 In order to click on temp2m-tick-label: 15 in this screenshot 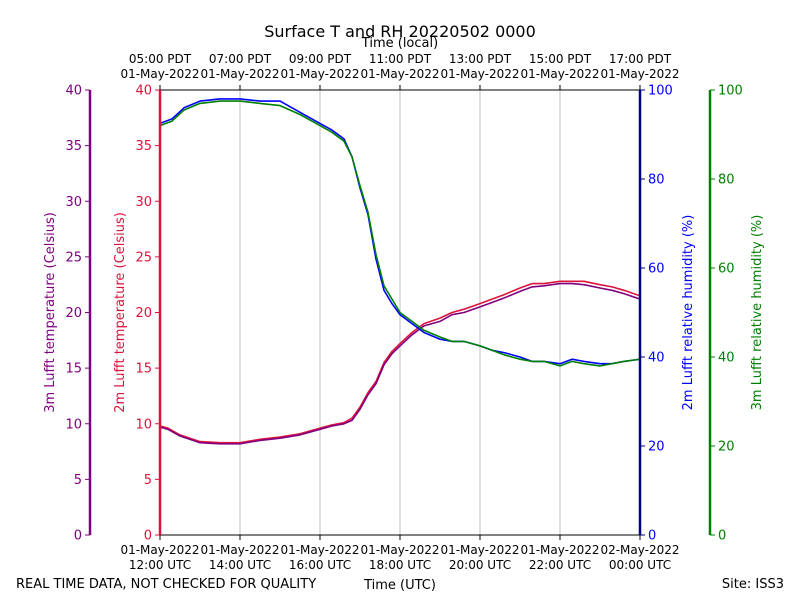, I will do `click(143, 369)`.